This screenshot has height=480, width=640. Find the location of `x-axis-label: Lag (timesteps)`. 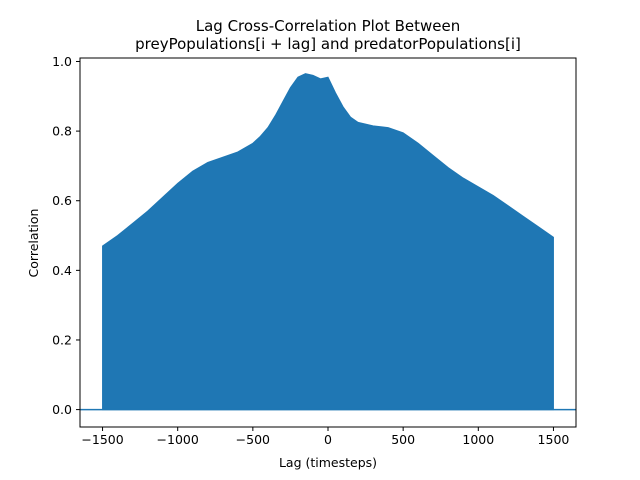

x-axis-label: Lag (timesteps) is located at coordinates (328, 462).